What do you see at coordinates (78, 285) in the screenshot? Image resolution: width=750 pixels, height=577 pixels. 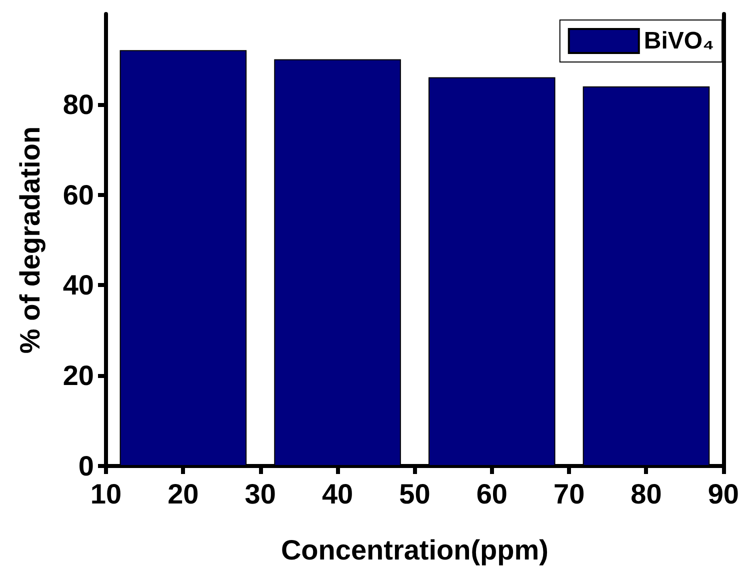 I see `y-tick-label: 40` at bounding box center [78, 285].